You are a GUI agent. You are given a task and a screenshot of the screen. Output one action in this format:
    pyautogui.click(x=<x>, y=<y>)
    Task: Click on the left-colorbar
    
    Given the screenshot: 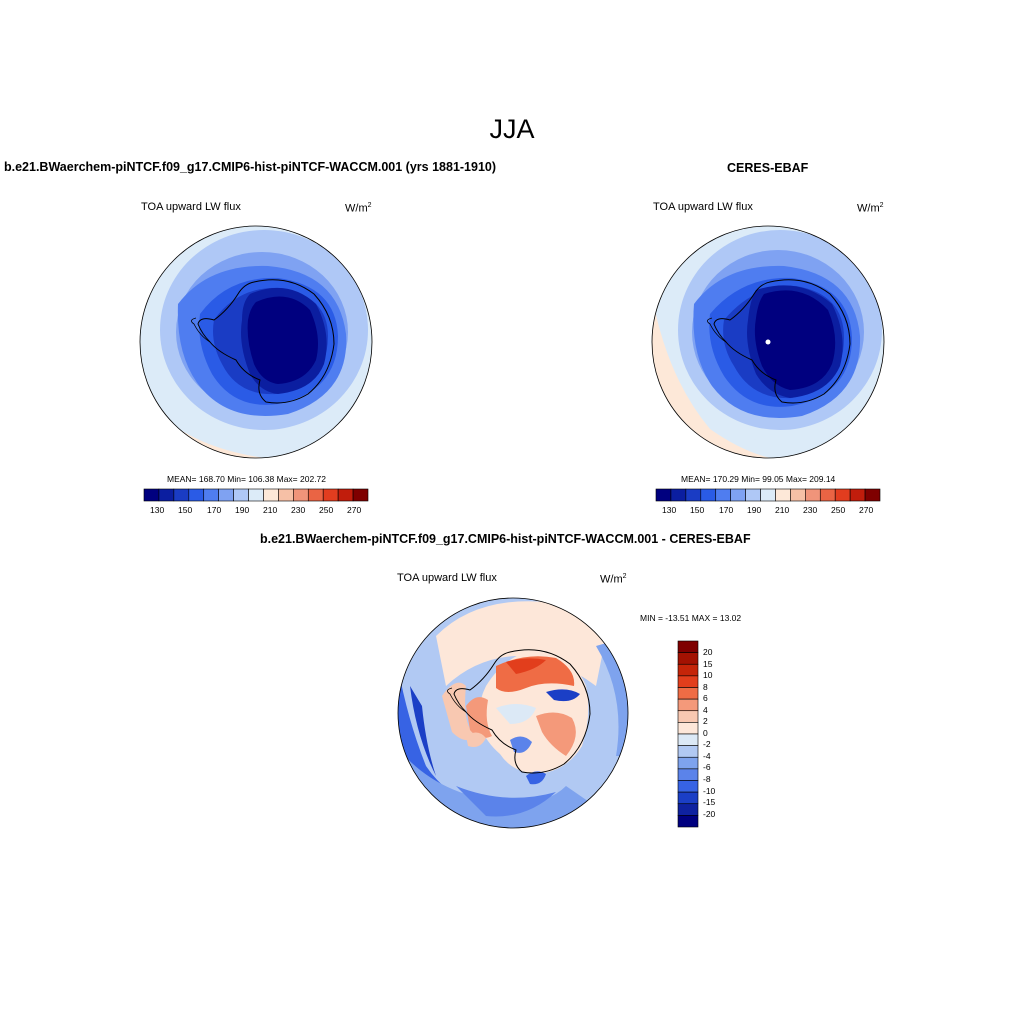 What is the action you would take?
    pyautogui.click(x=256, y=495)
    